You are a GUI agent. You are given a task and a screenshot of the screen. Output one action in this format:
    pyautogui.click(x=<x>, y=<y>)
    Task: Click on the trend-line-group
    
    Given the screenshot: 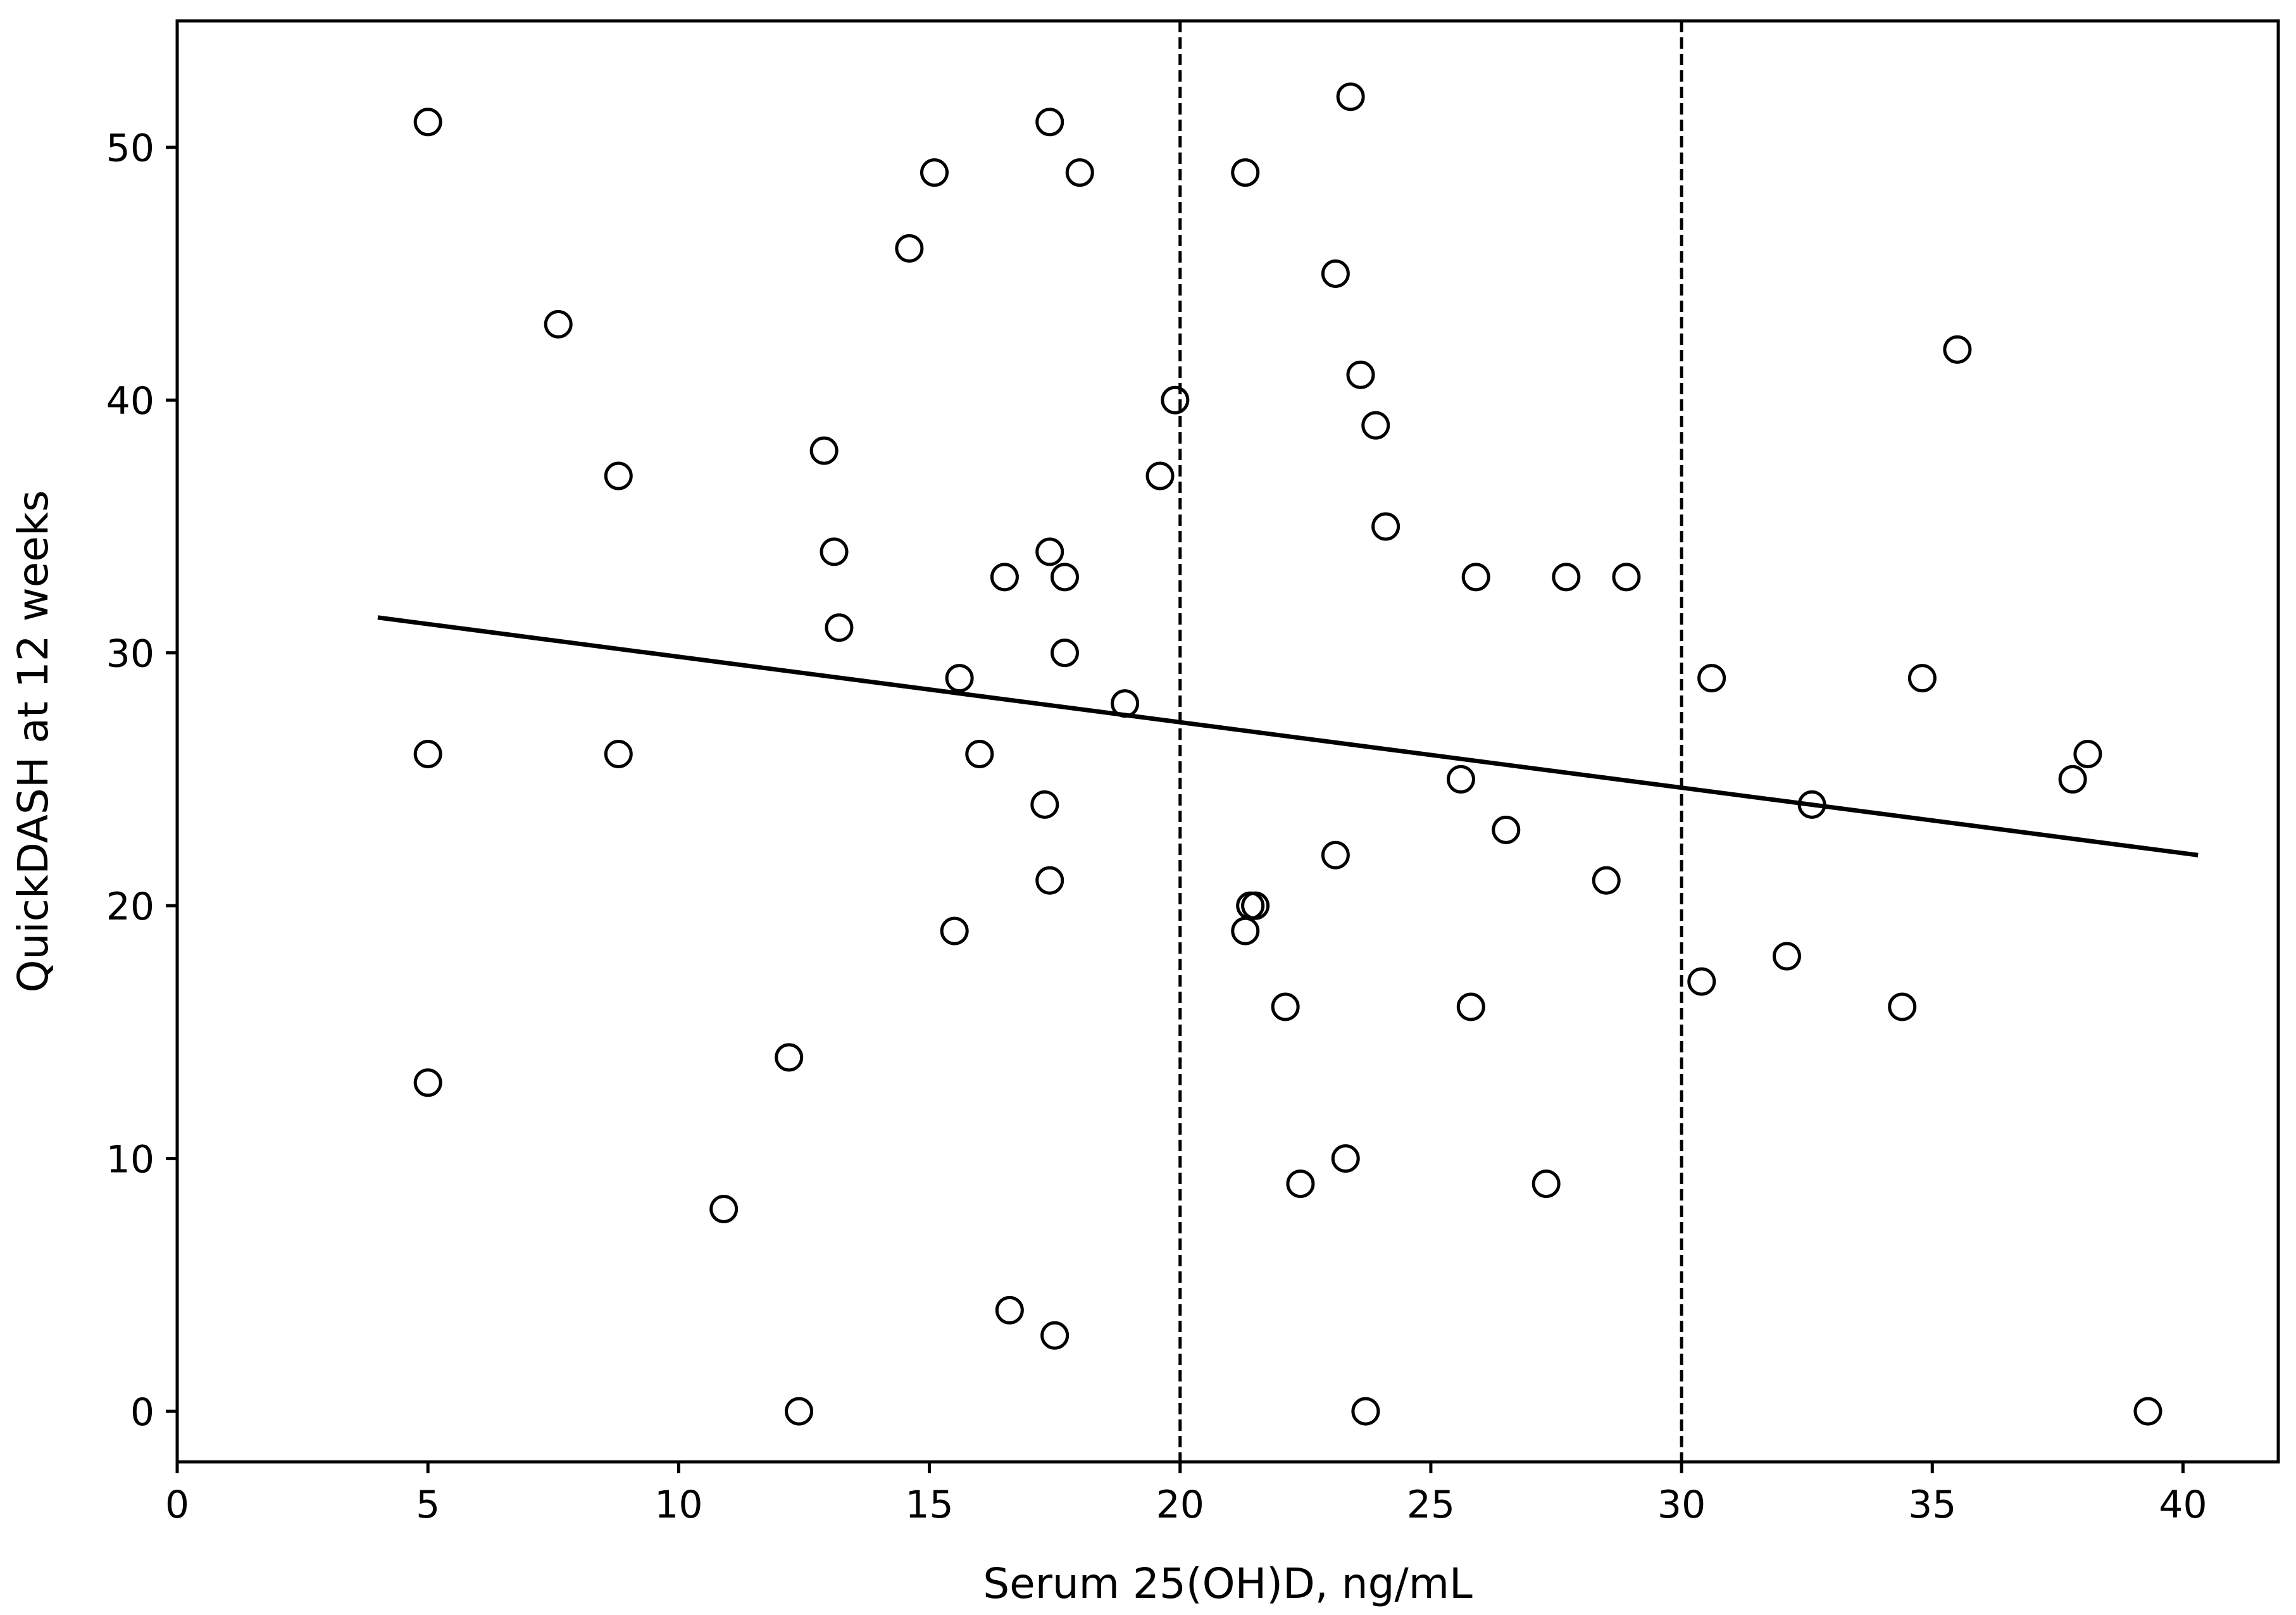 What is the action you would take?
    pyautogui.click(x=1288, y=736)
    